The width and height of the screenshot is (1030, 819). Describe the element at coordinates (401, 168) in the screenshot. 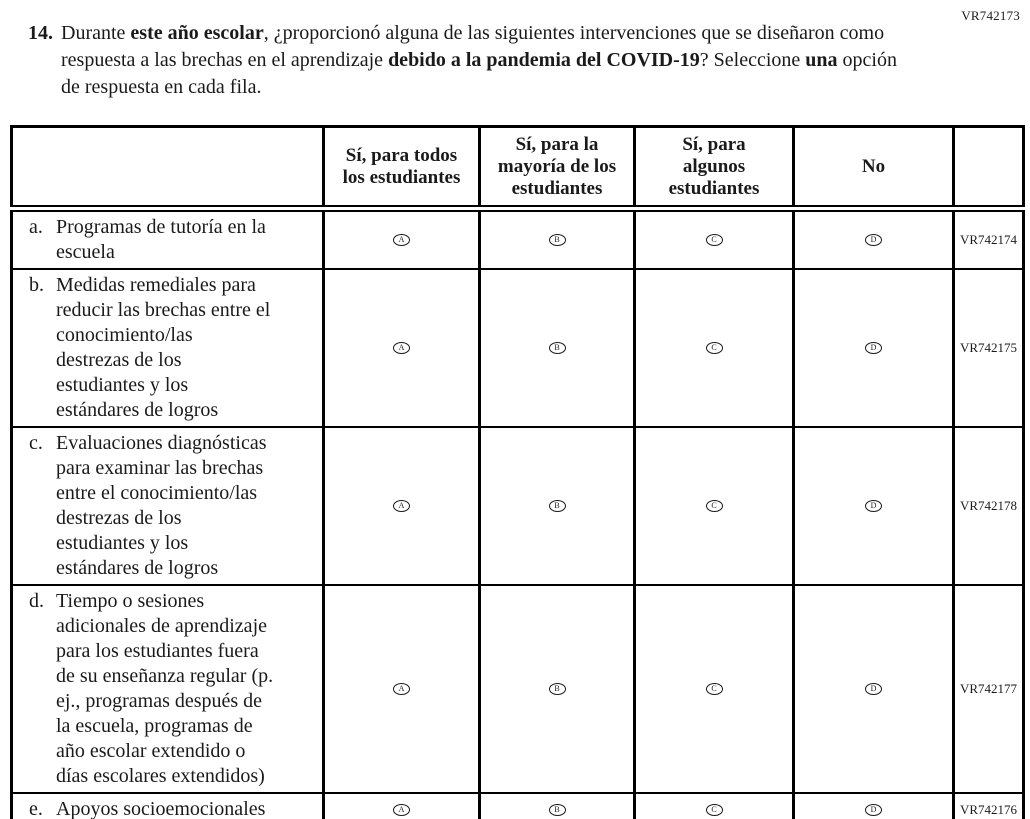

I see `column-header-yes-all: Sí, para todos los estudiantes` at that location.